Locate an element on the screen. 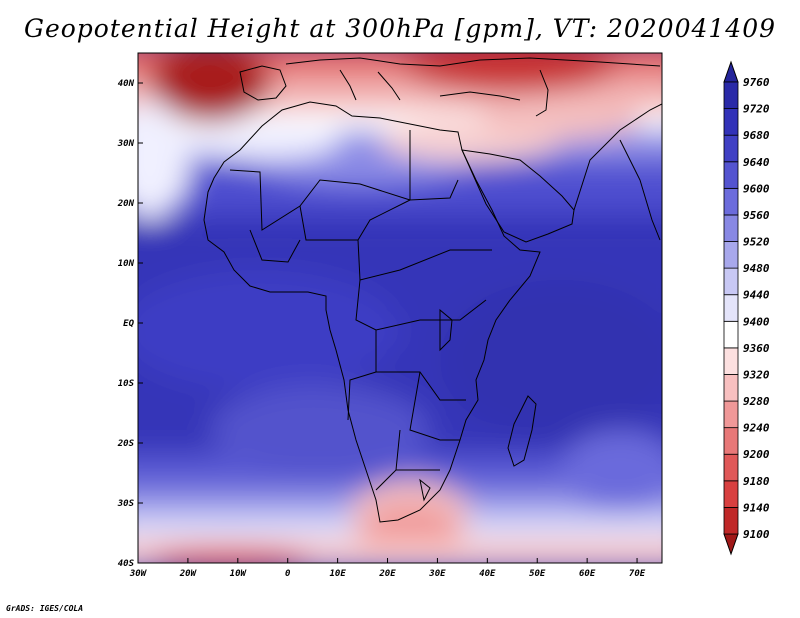  lon-tick-label: 60E is located at coordinates (587, 574).